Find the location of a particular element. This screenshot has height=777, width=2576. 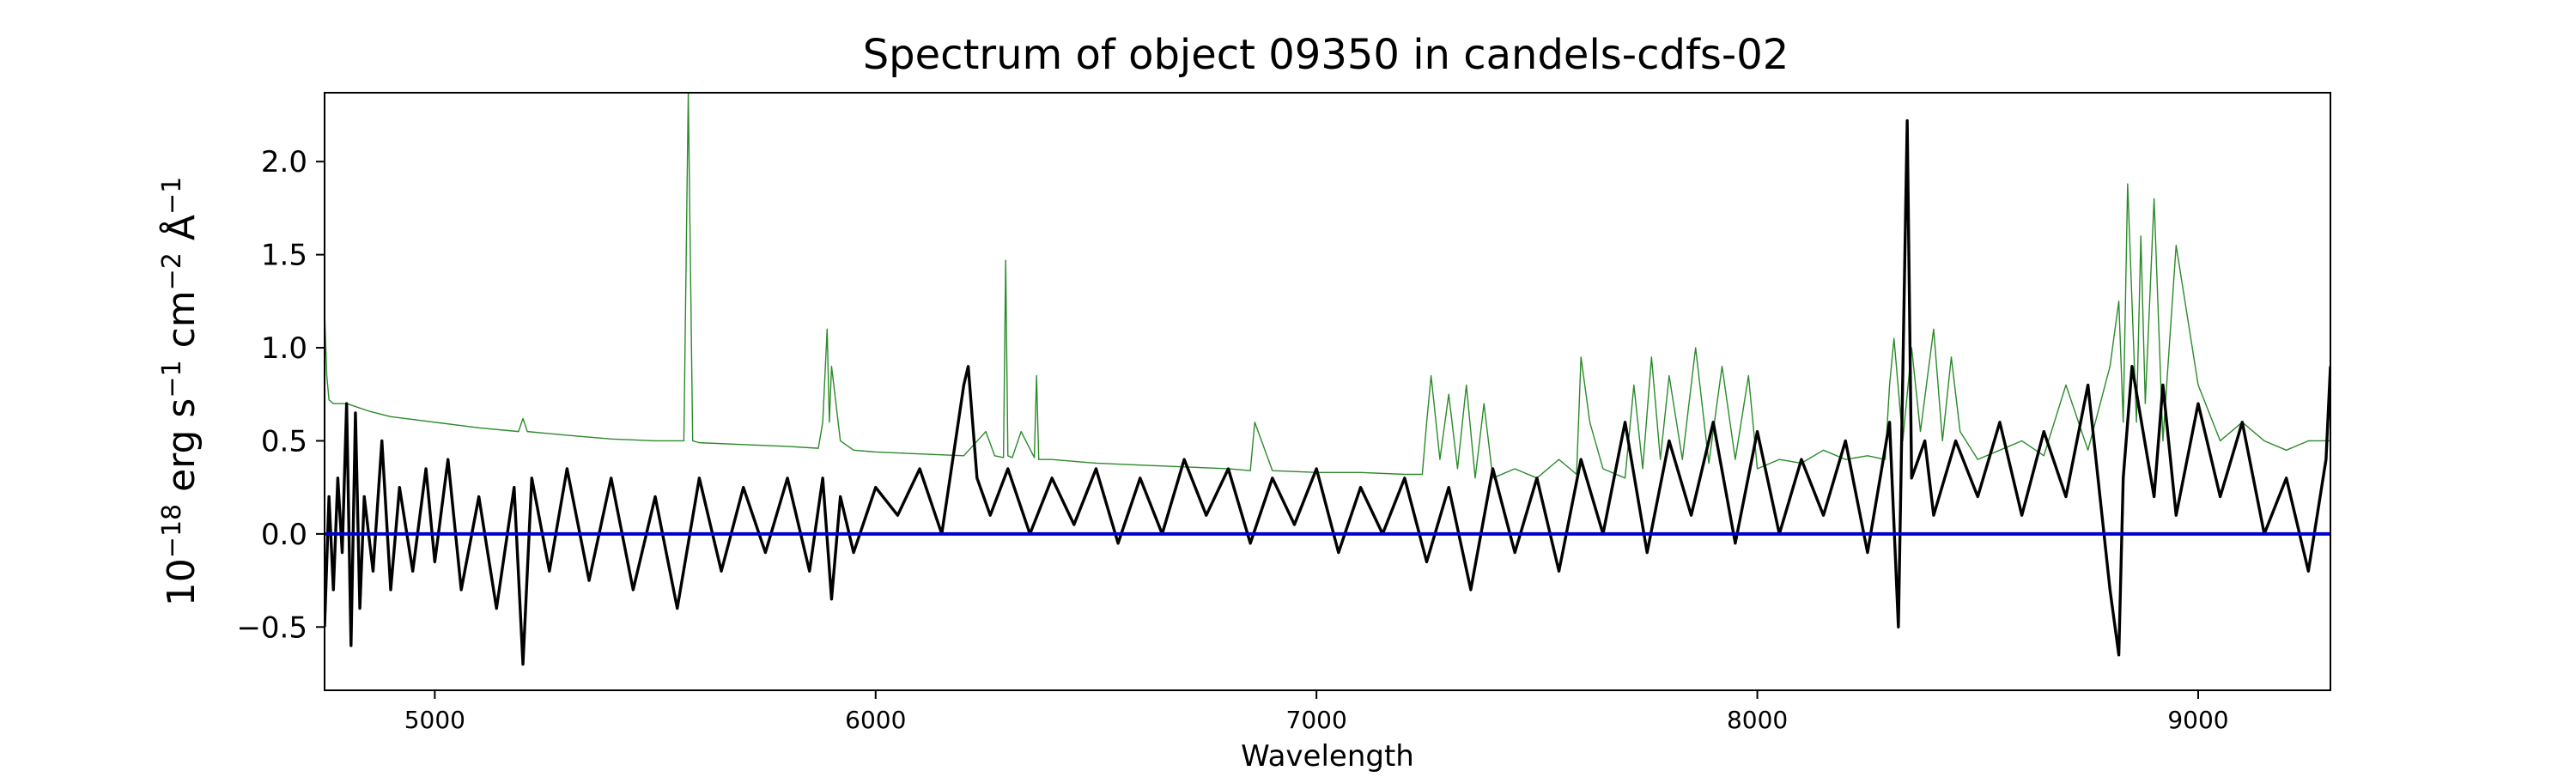

y-axis-label-erg-s: erg s is located at coordinates (182, 451).